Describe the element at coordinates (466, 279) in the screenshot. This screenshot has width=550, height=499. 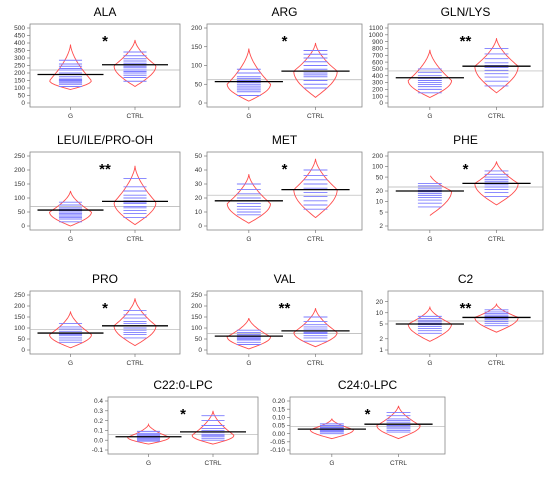
I see `chart-title: C2` at that location.